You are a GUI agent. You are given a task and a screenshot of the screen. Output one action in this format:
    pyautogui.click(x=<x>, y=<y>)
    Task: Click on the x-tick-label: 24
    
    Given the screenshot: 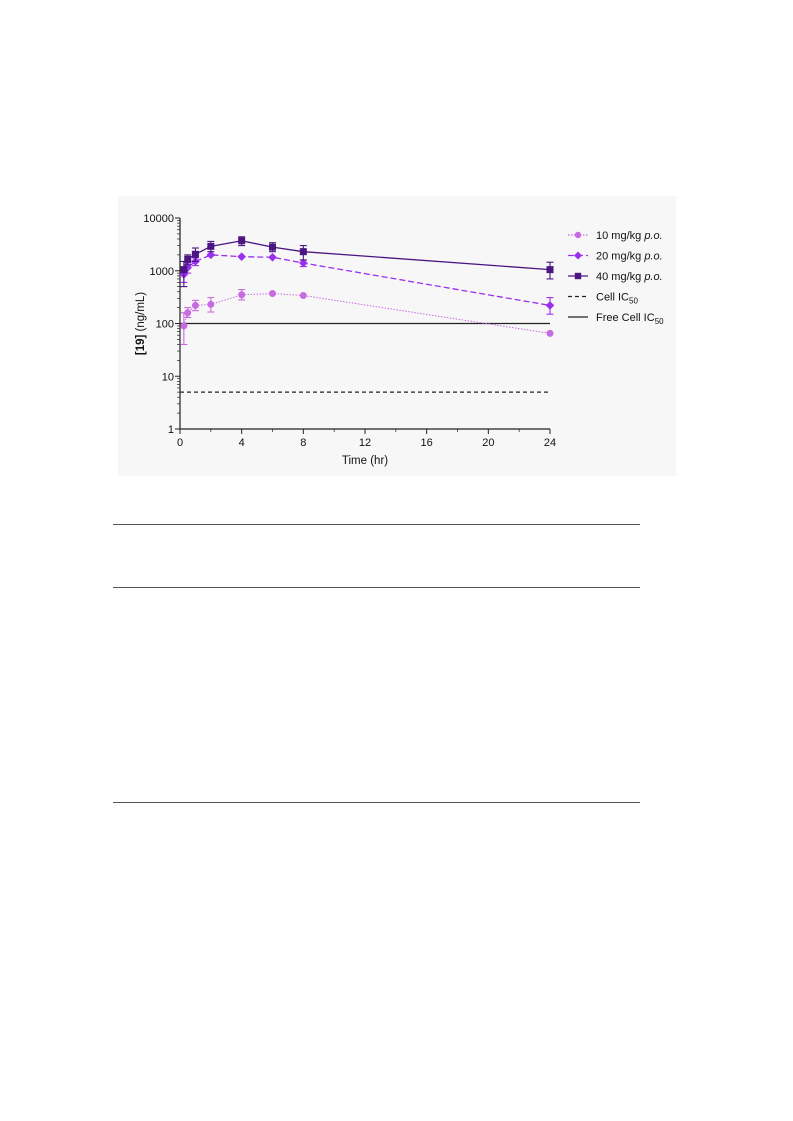 What is the action you would take?
    pyautogui.click(x=550, y=443)
    